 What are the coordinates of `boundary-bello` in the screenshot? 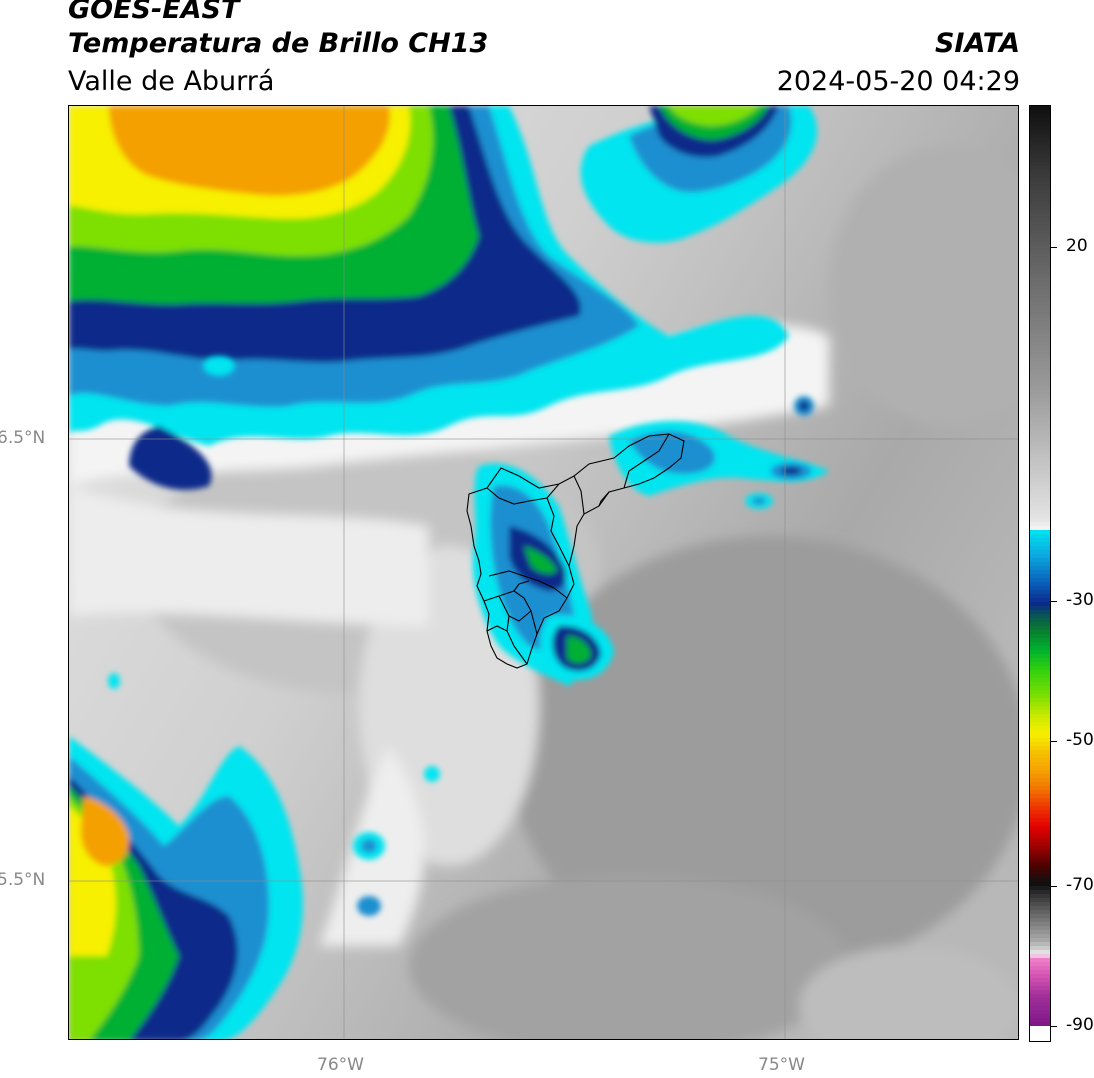 It's located at (523, 494).